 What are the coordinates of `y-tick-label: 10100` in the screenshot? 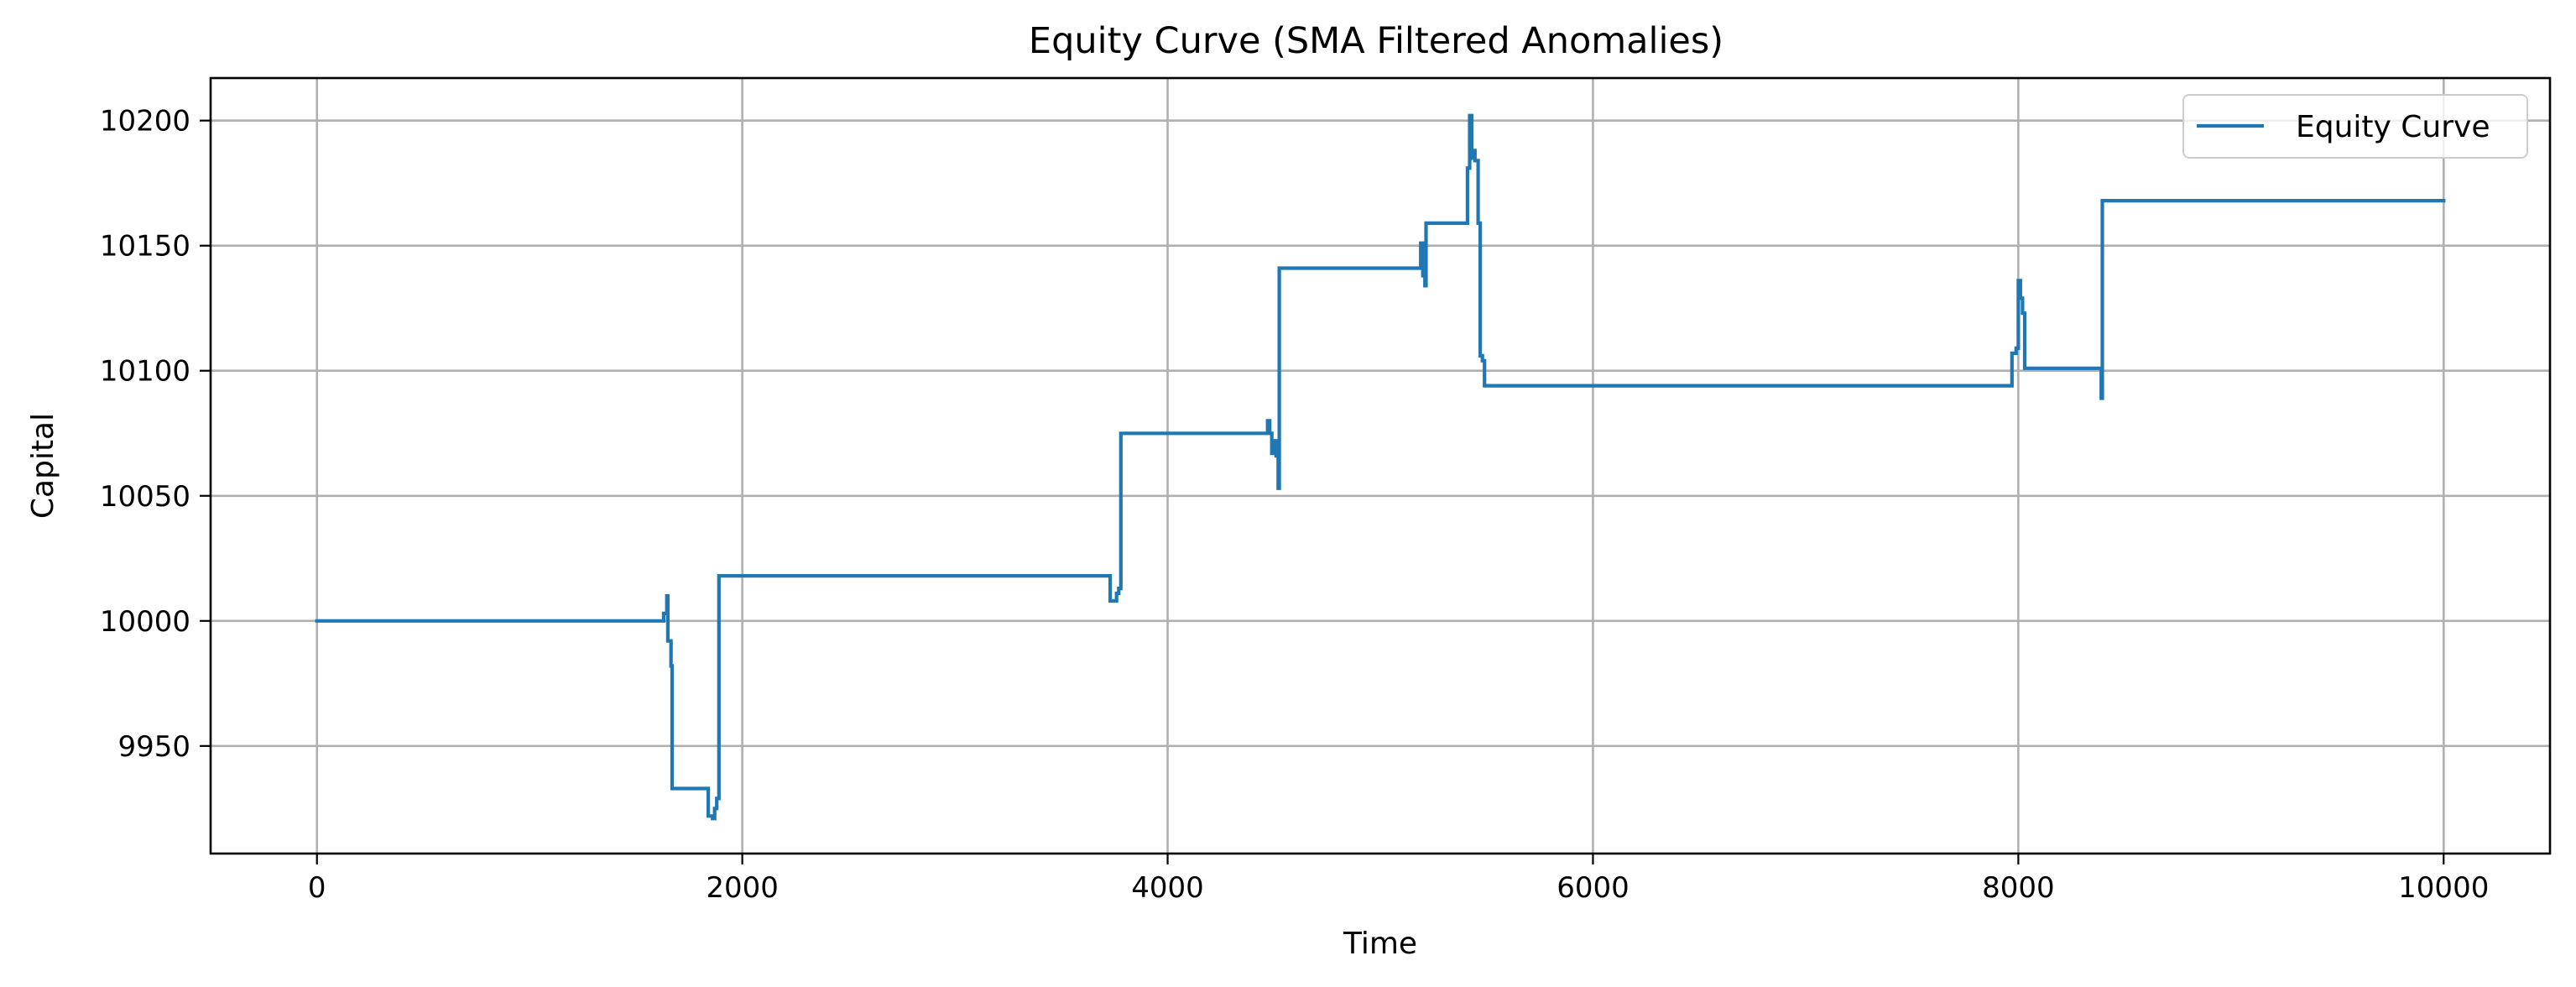 It's located at (145, 372).